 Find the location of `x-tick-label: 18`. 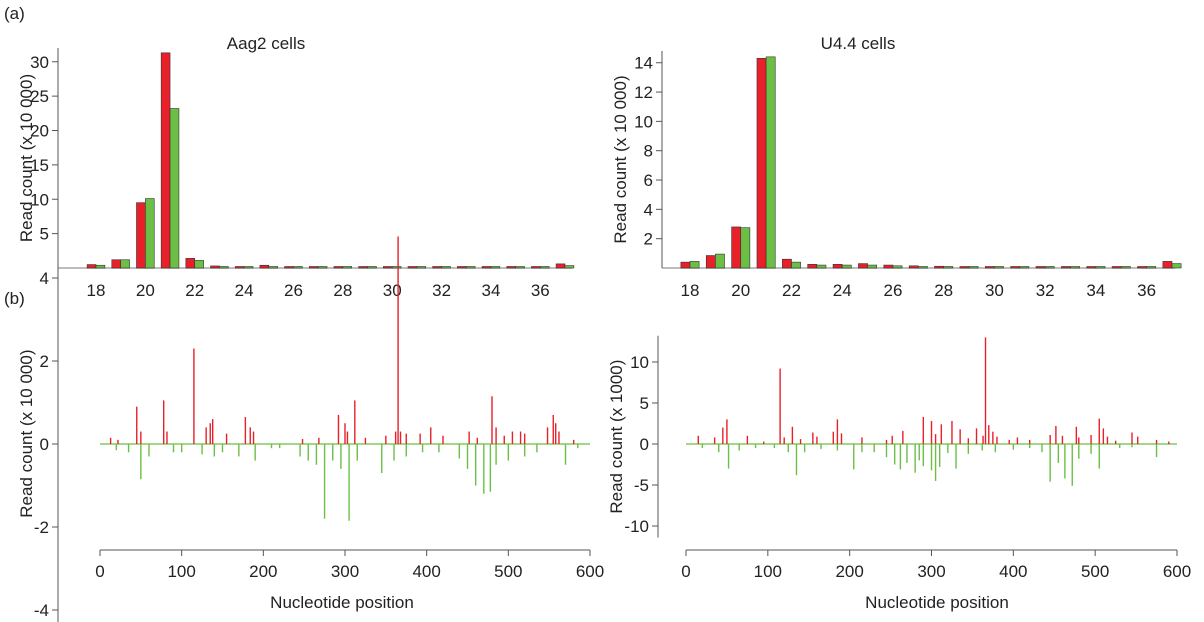

x-tick-label: 18 is located at coordinates (96, 290).